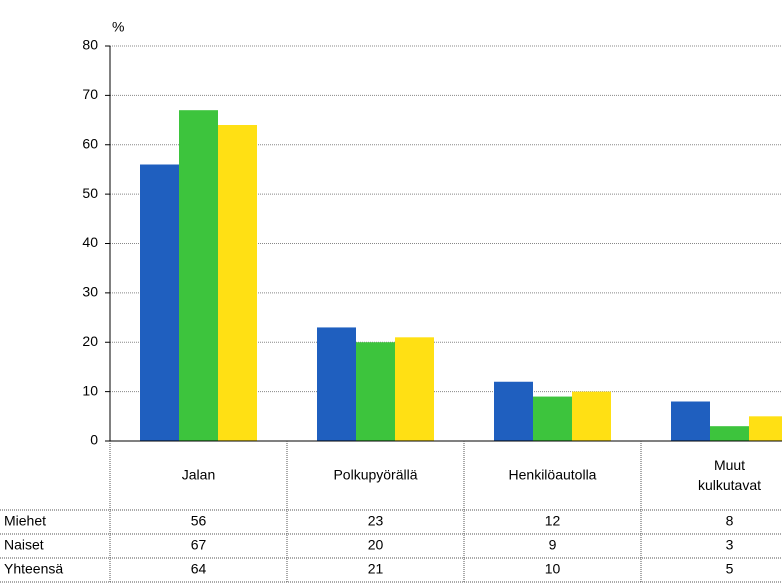 This screenshot has width=782, height=585. Describe the element at coordinates (90, 242) in the screenshot. I see `y-tick-label: 40` at that location.